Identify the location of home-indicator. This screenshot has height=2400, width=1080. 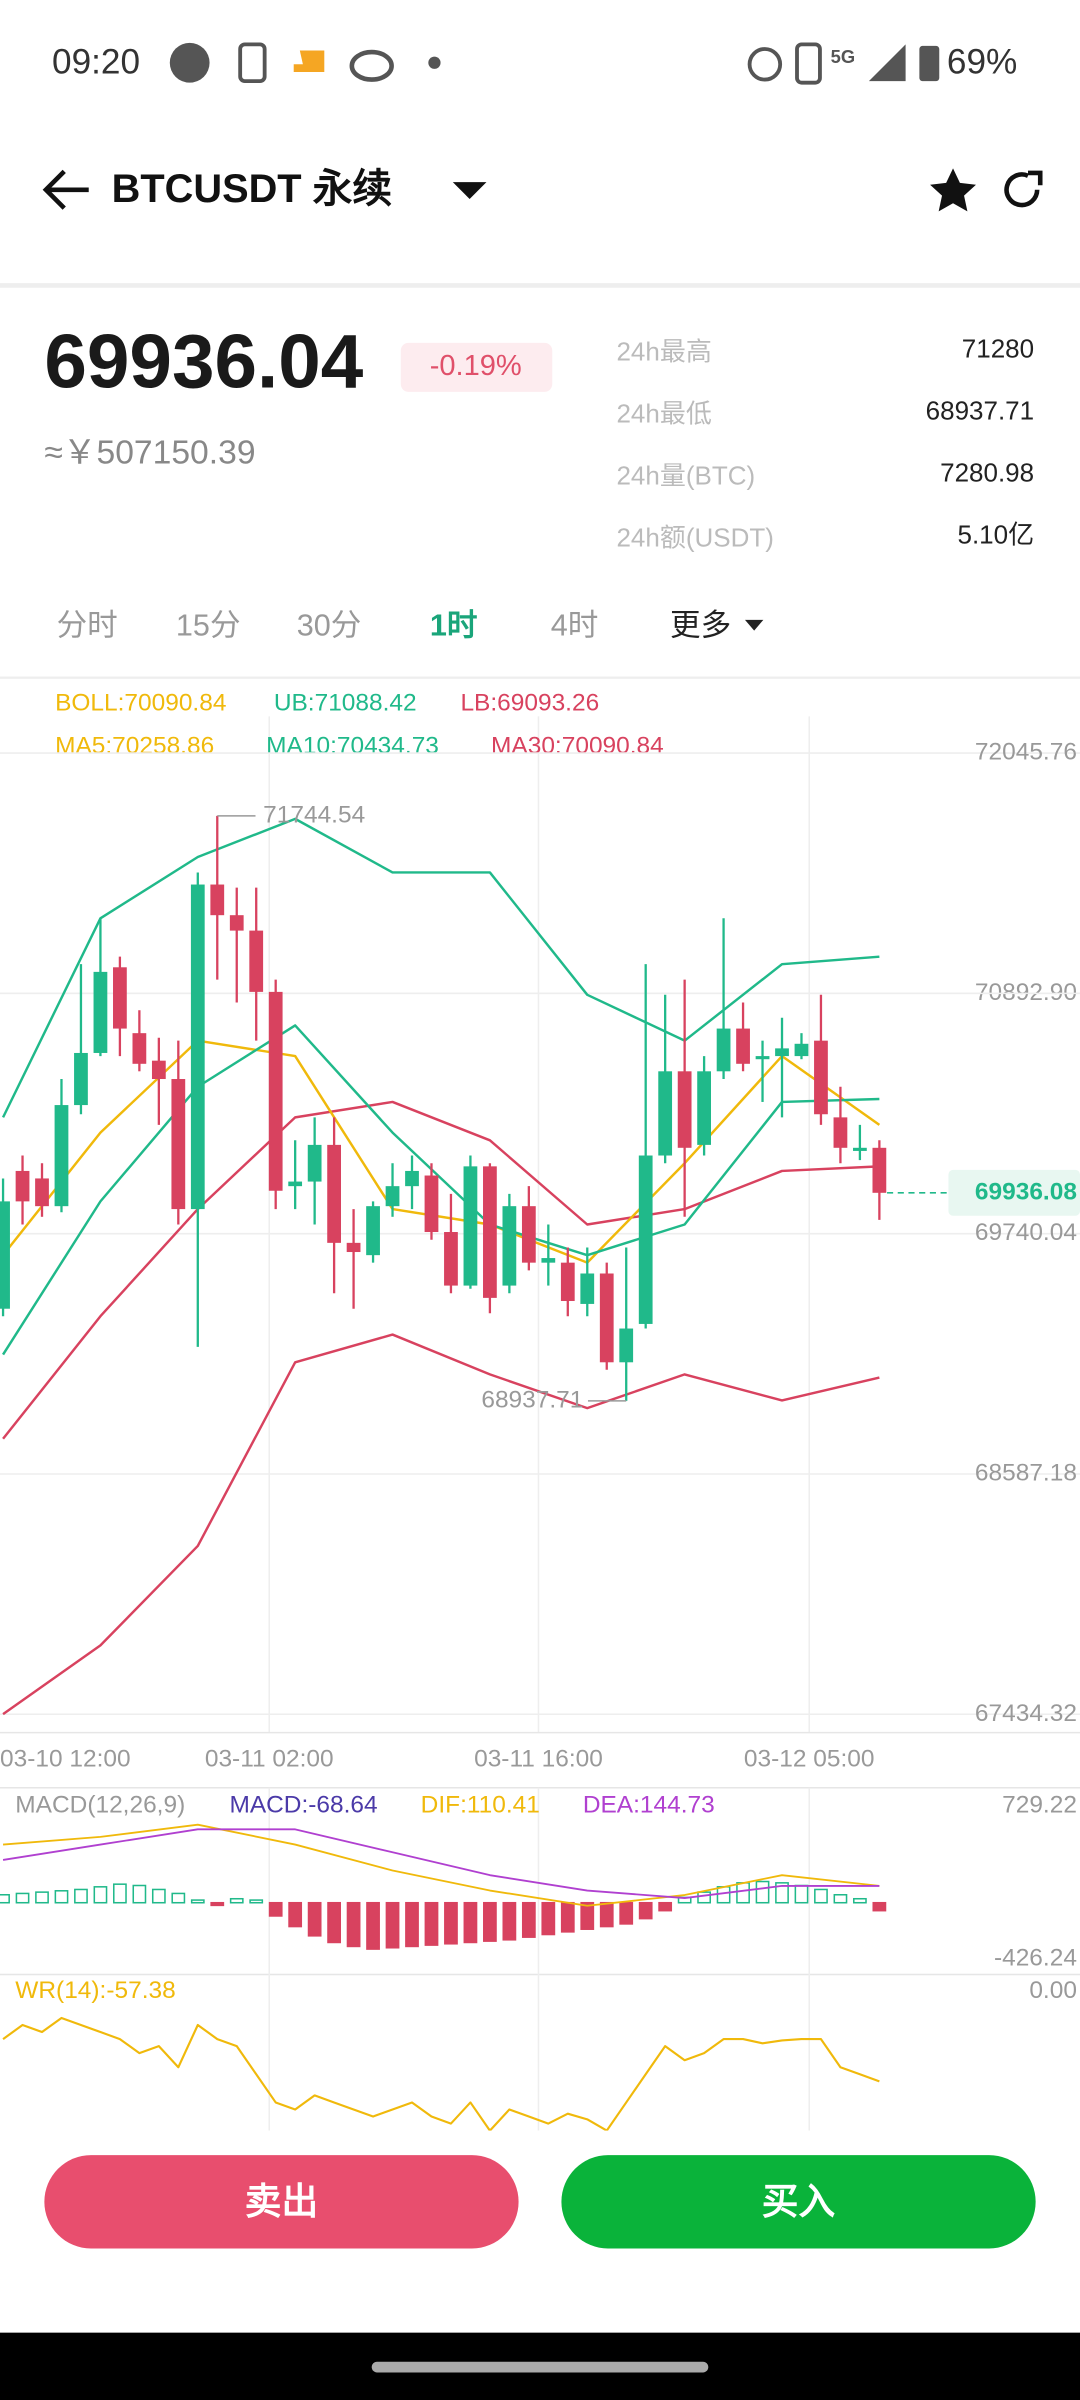
(540, 2367).